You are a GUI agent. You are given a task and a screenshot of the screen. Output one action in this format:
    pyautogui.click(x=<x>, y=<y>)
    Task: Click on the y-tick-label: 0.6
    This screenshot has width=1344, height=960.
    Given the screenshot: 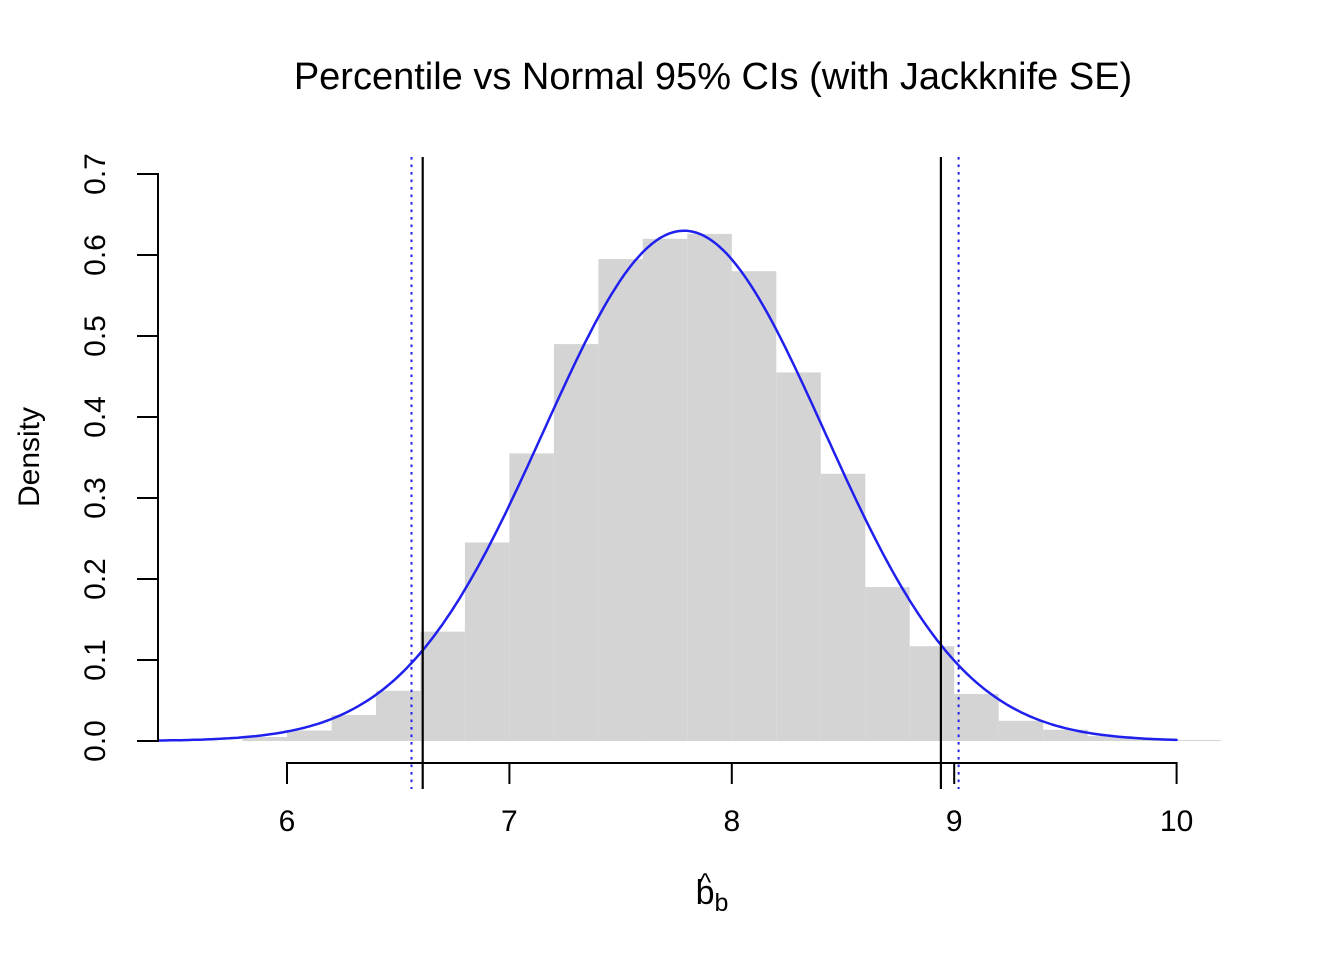 What is the action you would take?
    pyautogui.click(x=95, y=255)
    